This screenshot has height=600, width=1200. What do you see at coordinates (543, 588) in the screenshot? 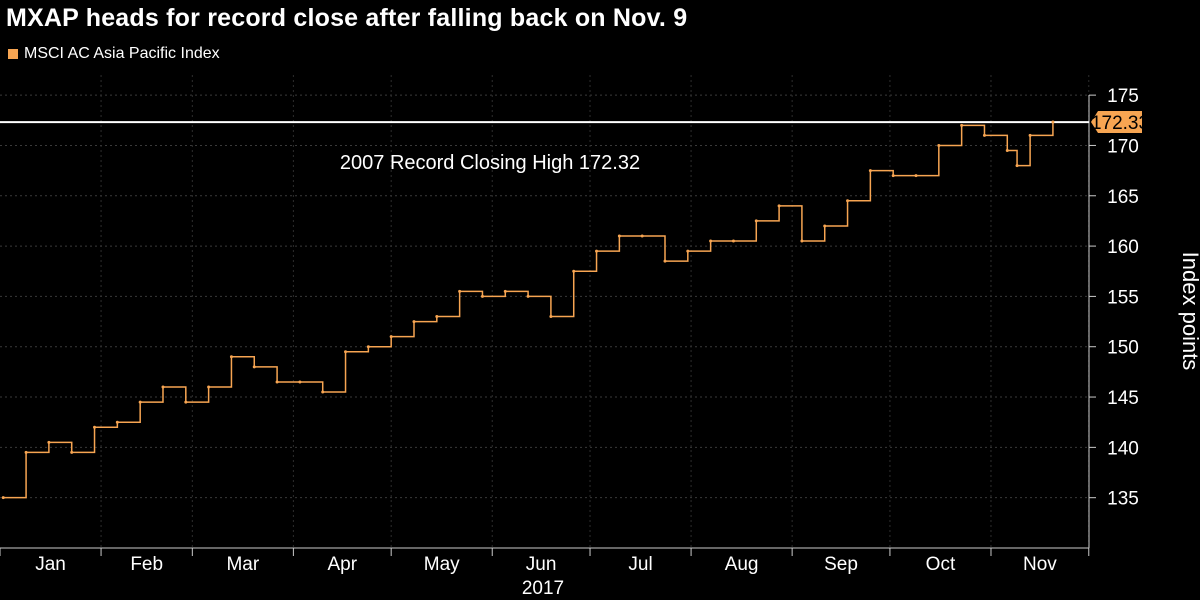
I see `x-axis-year-label: 2017` at bounding box center [543, 588].